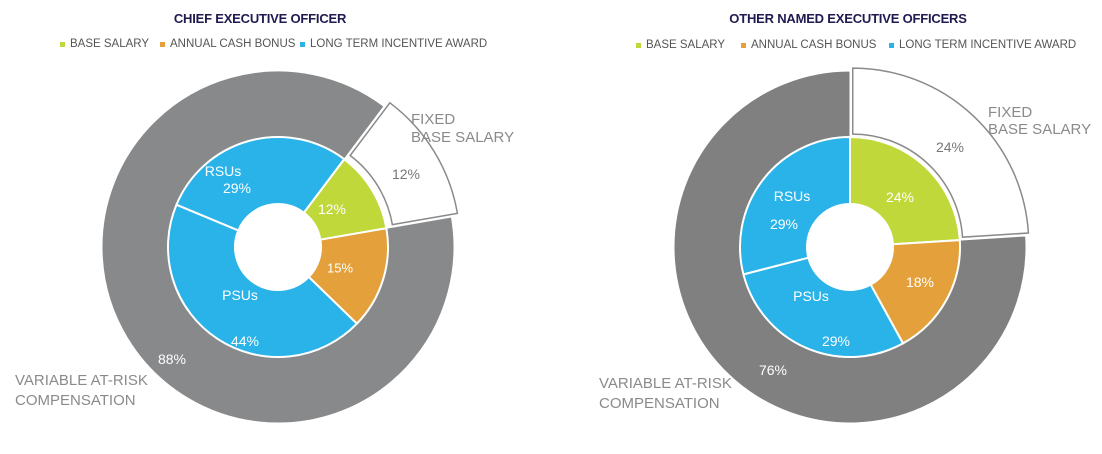 Image resolution: width=1102 pixels, height=454 pixels. I want to click on annual-cash-bonus-slice, so click(915, 292).